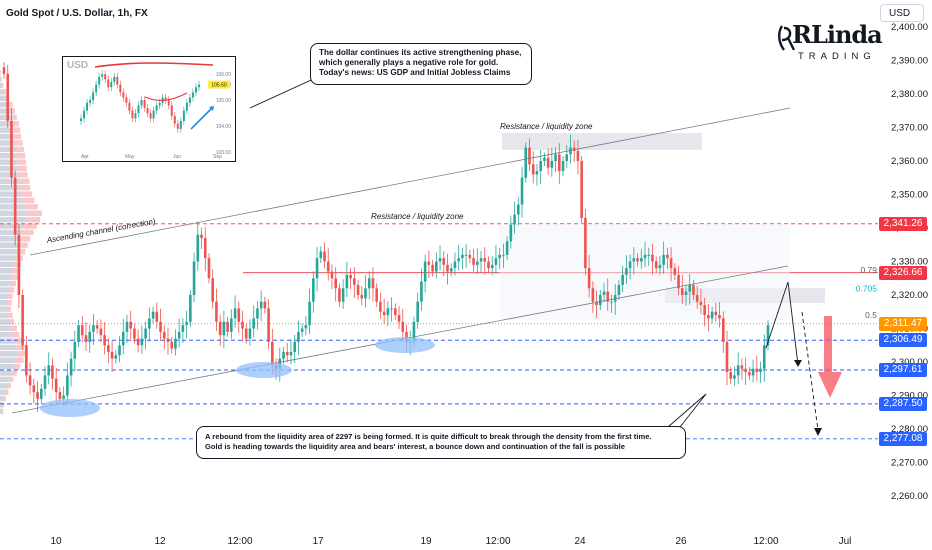  I want to click on inset-red-curve, so click(166, 97).